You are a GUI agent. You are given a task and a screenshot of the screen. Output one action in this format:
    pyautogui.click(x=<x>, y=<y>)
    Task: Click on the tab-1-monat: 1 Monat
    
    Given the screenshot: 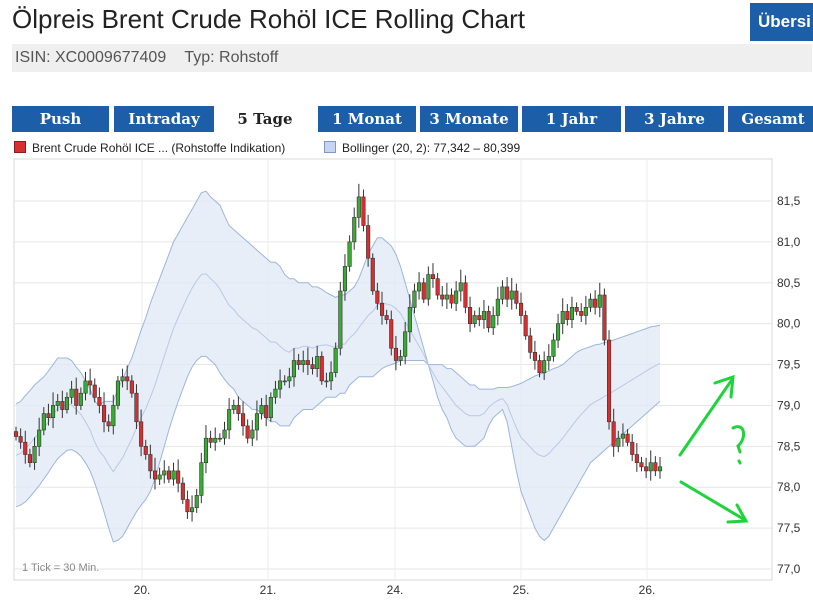 What is the action you would take?
    pyautogui.click(x=367, y=119)
    